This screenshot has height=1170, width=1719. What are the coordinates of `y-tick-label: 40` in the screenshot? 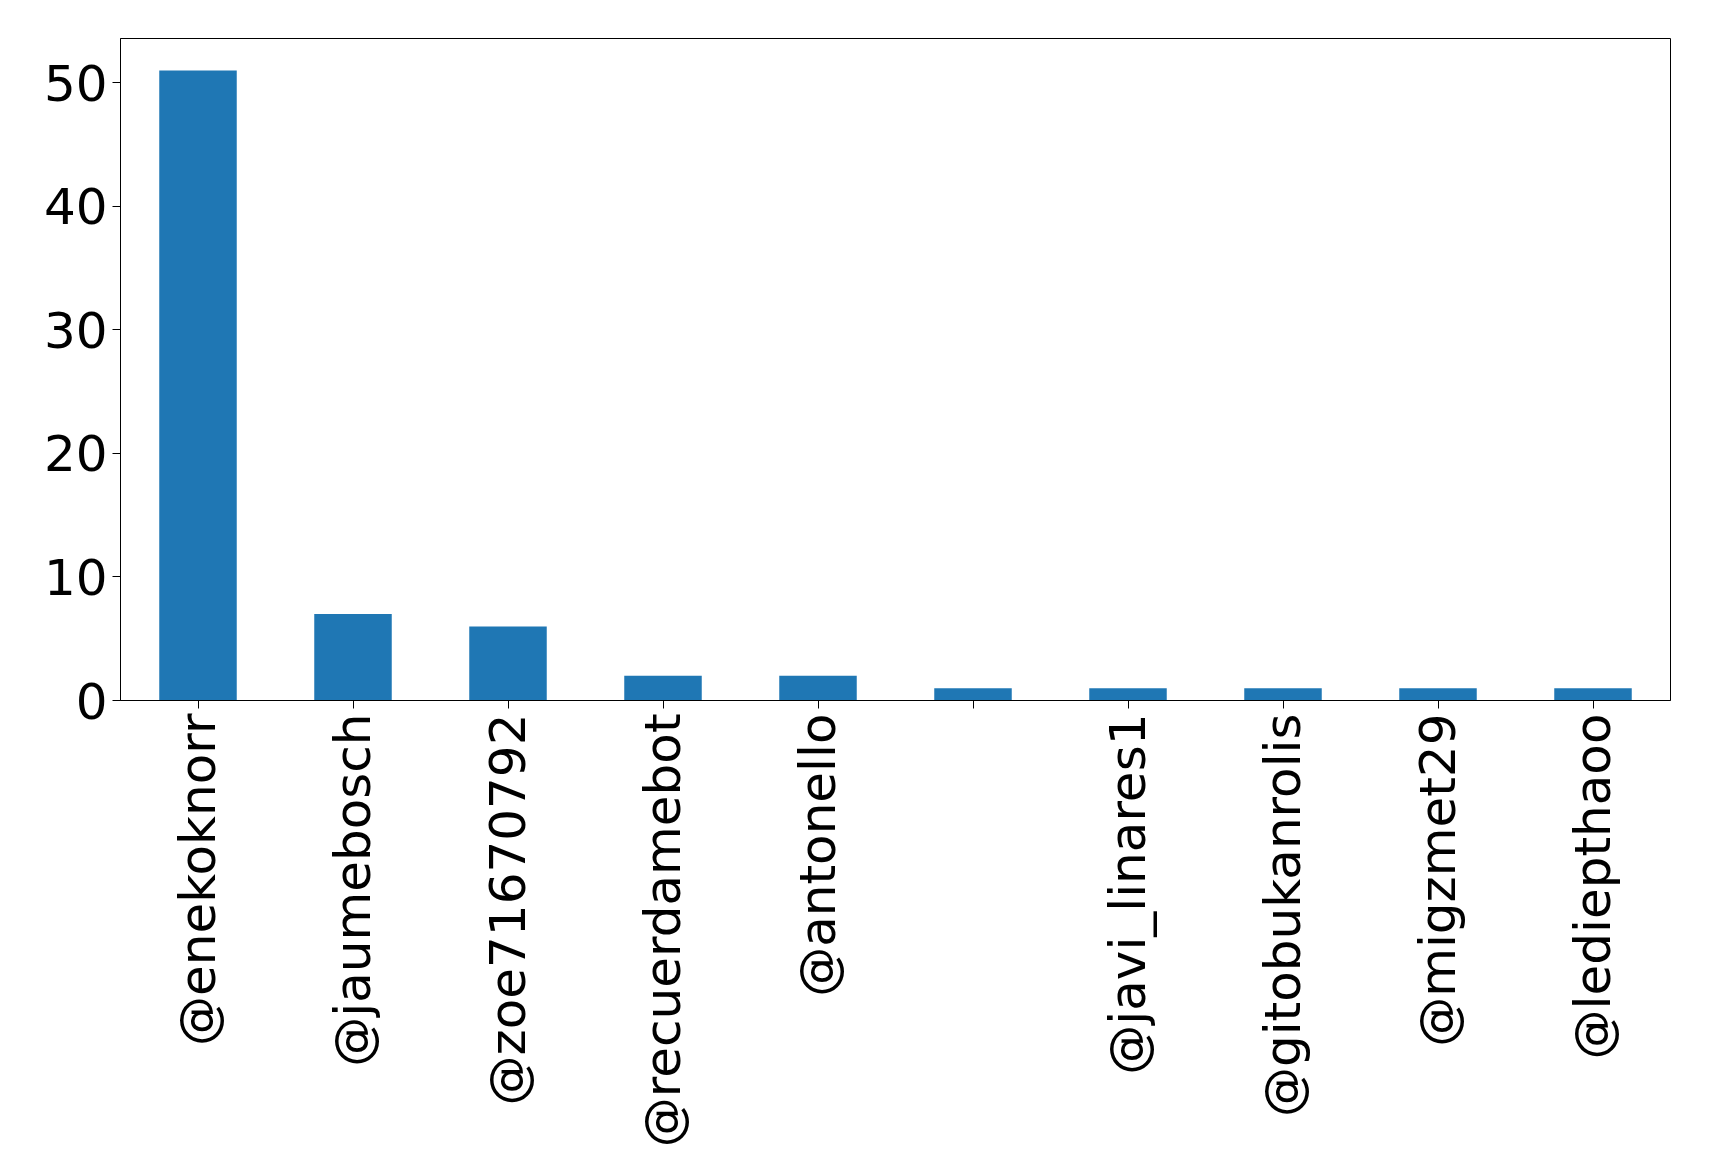 It's located at (75, 207).